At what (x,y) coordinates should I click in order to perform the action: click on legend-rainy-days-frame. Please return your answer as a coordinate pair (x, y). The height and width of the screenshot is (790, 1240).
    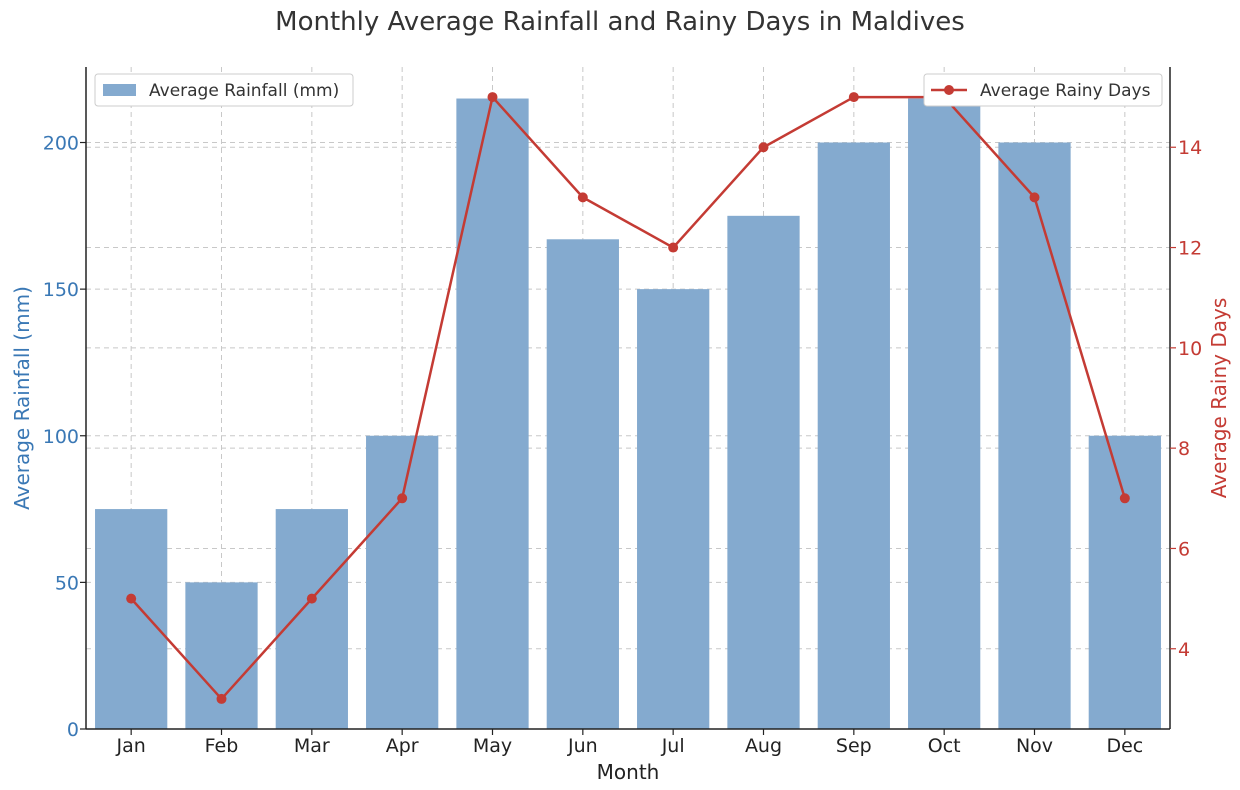
    Looking at the image, I should click on (1043, 90).